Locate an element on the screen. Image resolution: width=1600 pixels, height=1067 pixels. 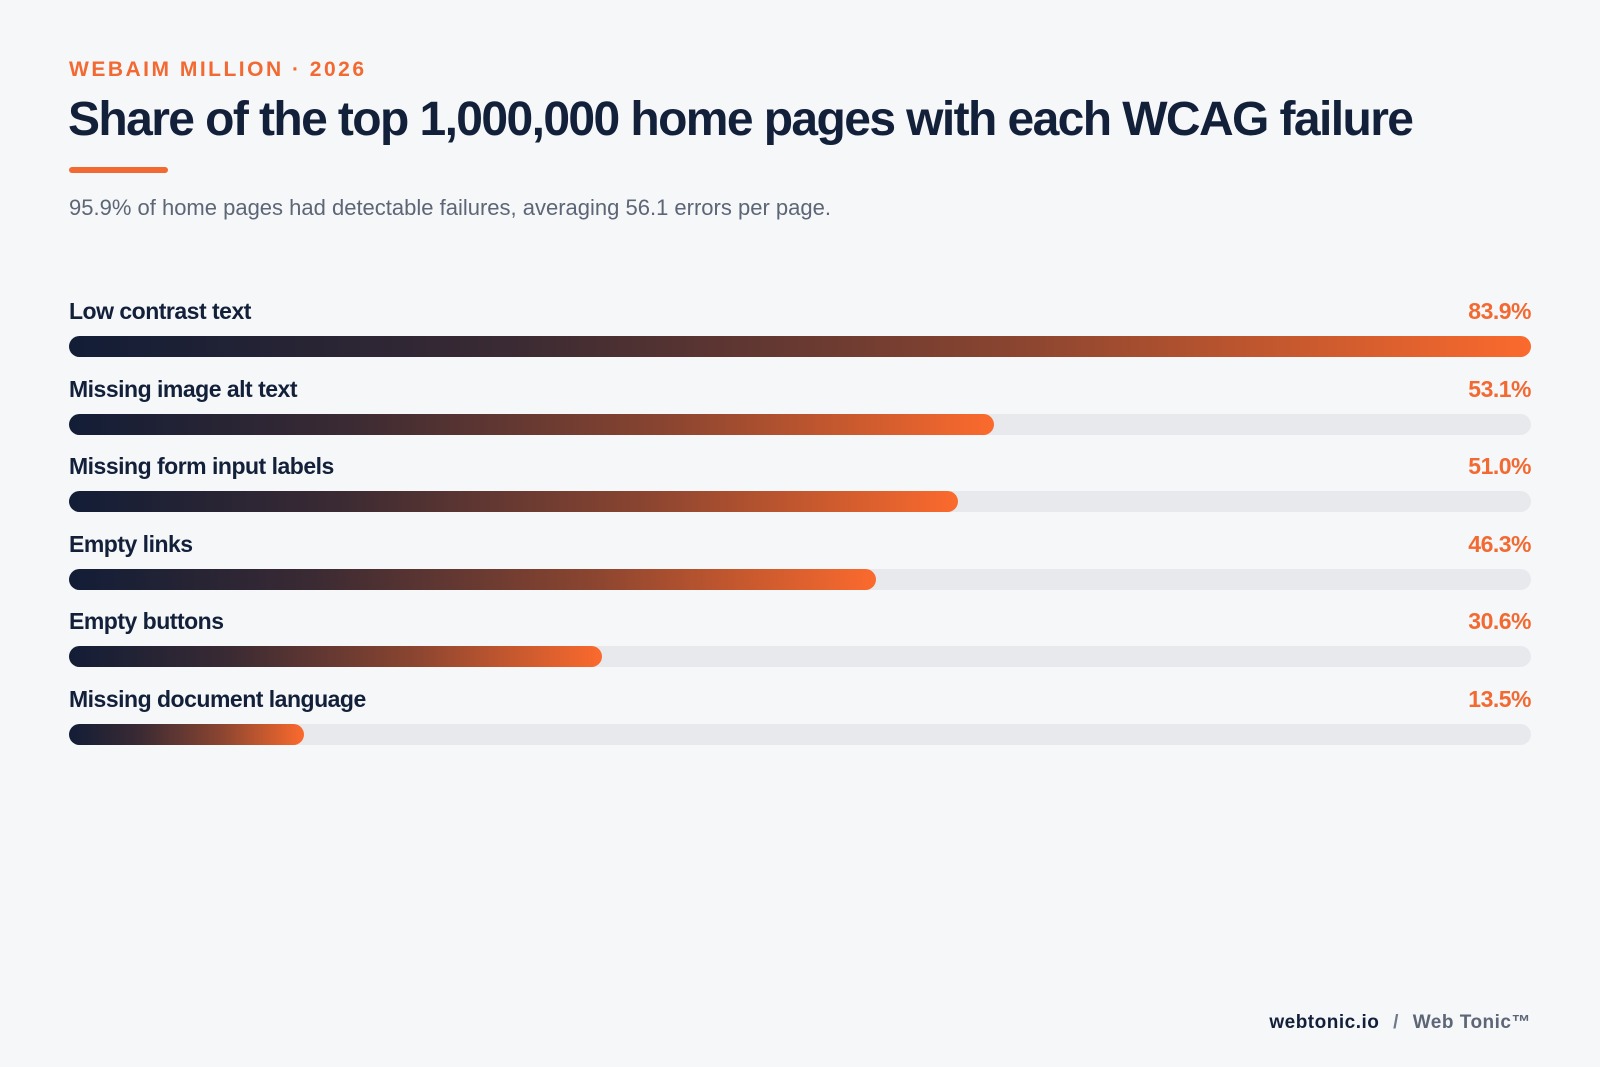
bar-label: Missing form input labels is located at coordinates (201, 466).